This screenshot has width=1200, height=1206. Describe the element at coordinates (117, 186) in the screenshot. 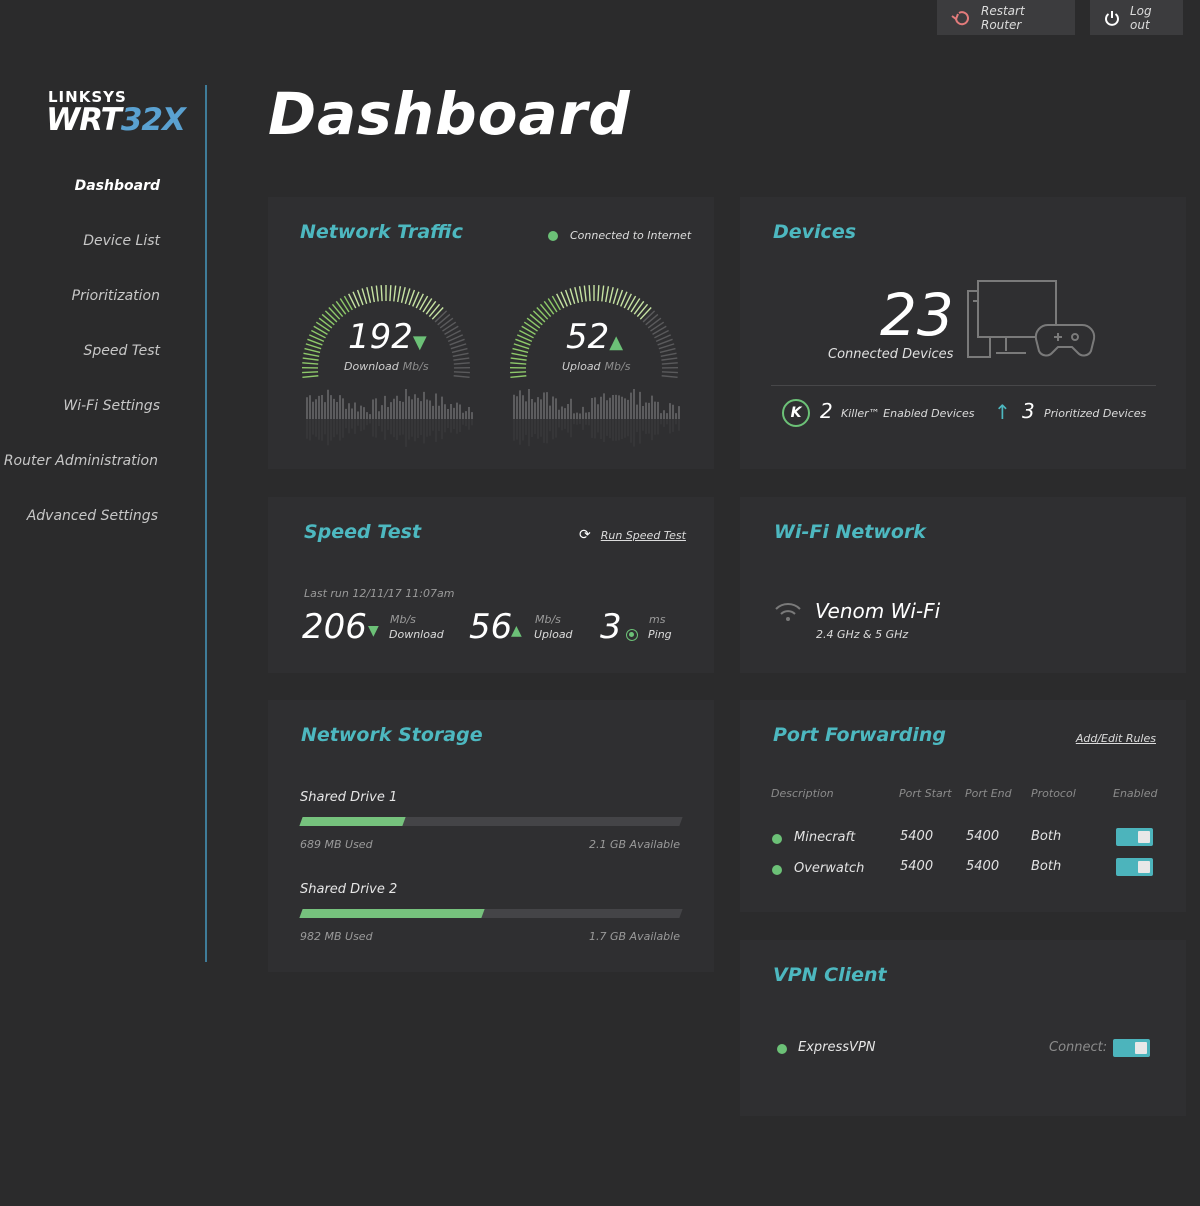

I see `sidebar-item-dashboard: Dashboard` at that location.